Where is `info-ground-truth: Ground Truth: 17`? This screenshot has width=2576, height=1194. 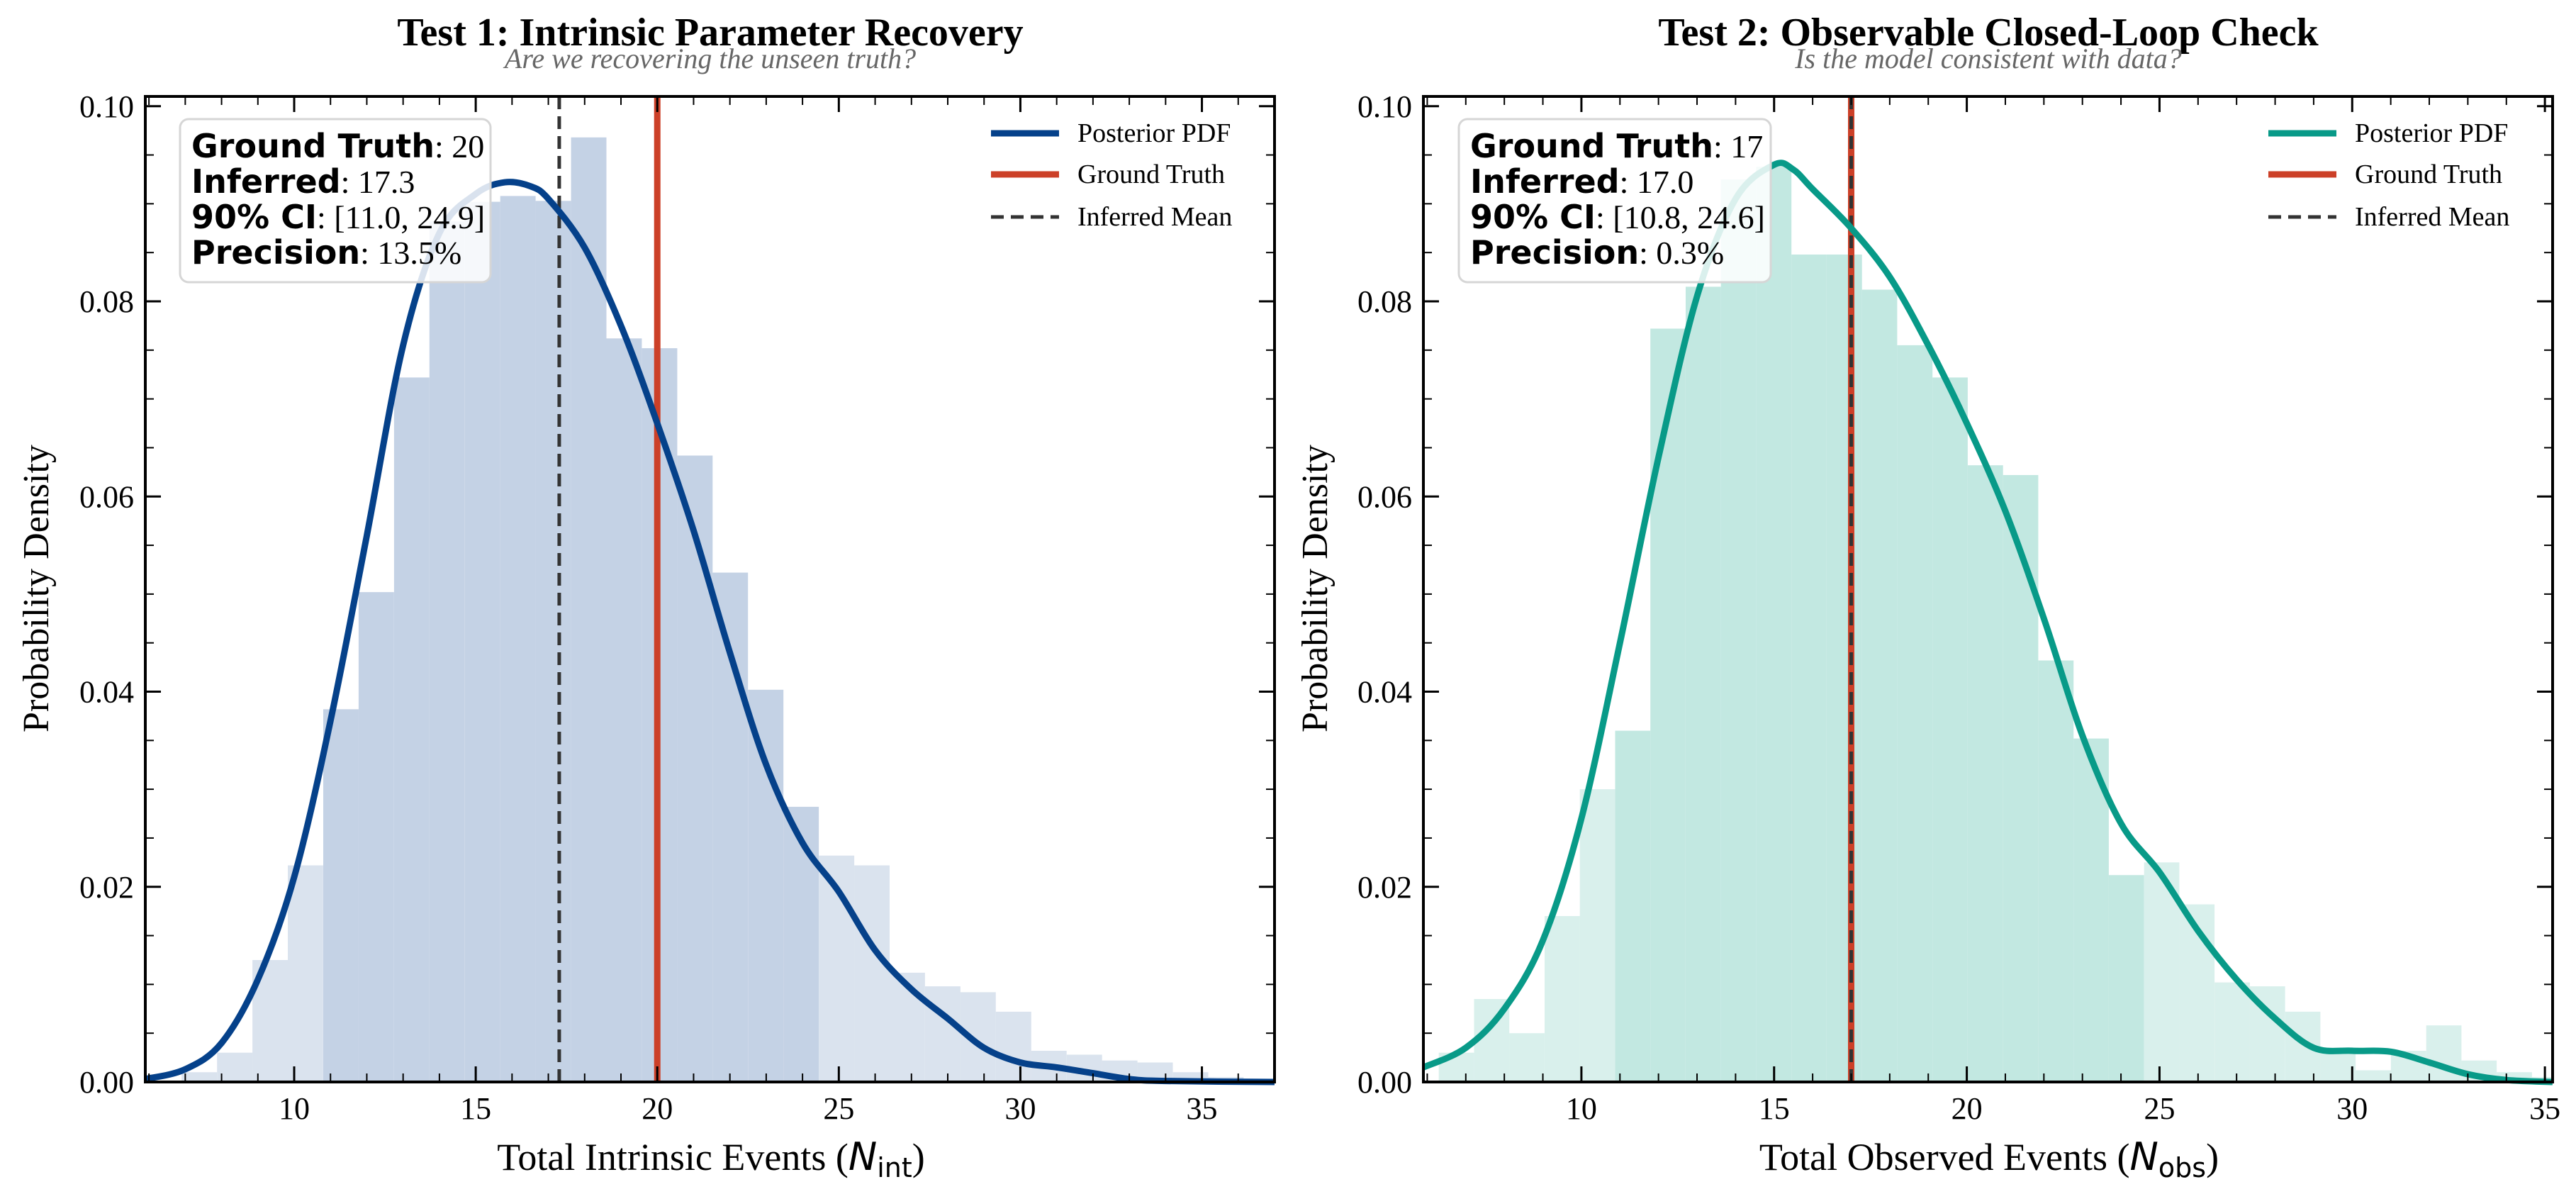
info-ground-truth: Ground Truth: 17 is located at coordinates (1617, 146).